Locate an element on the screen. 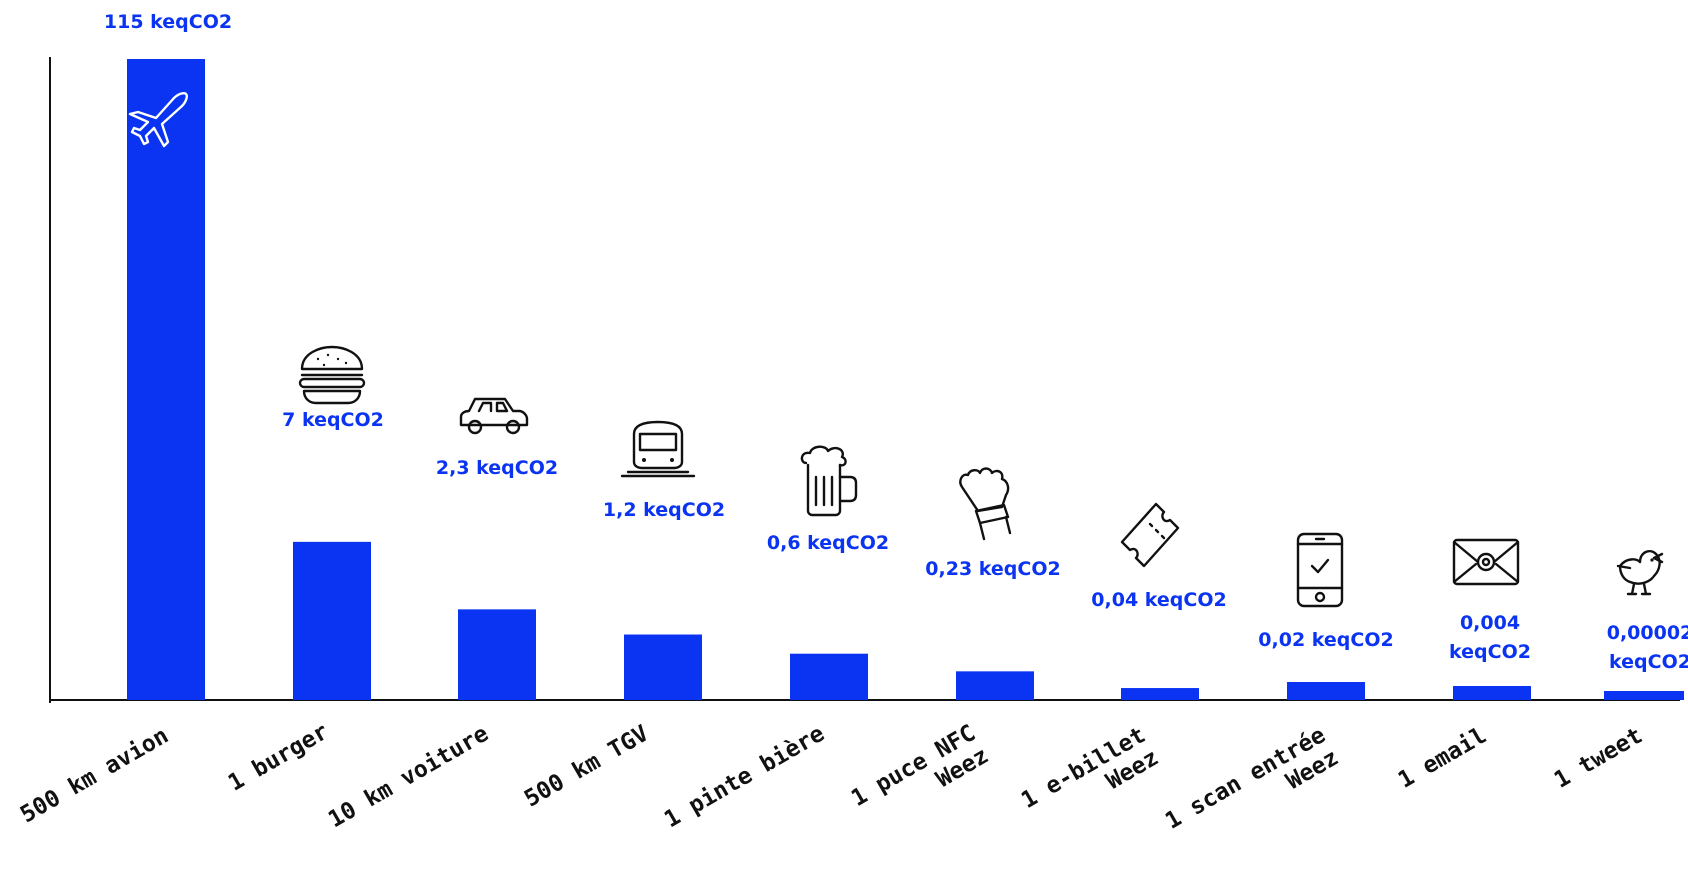  category-label-5: 1 puce NFCWeez is located at coordinates (920, 777).